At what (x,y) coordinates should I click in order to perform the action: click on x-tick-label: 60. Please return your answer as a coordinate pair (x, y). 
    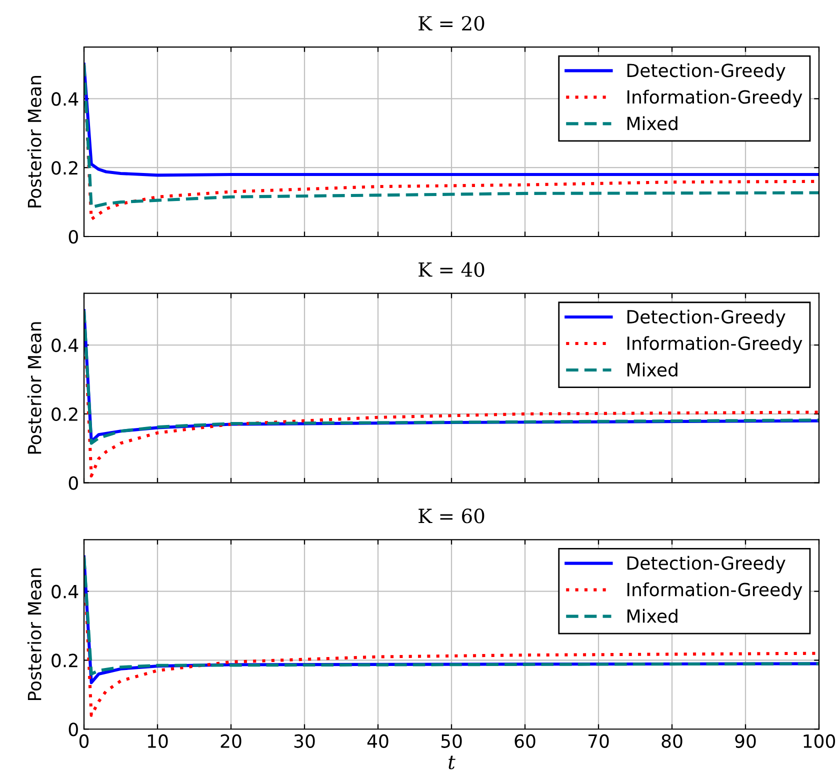
    Looking at the image, I should click on (525, 741).